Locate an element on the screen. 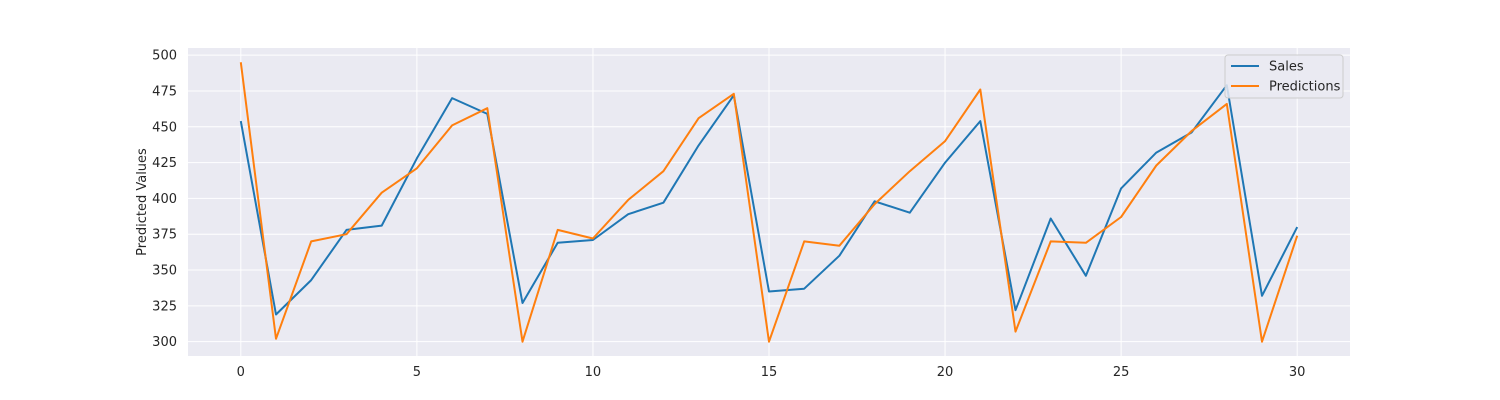 Image resolution: width=1500 pixels, height=400 pixels. x-axis-ticks: 0 5 10 15 20 25 30 is located at coordinates (771, 372).